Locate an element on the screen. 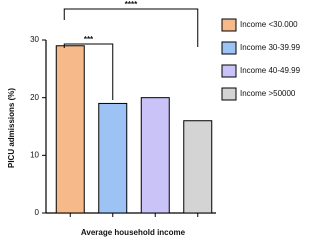  legend-label: Income <30.000 is located at coordinates (269, 24).